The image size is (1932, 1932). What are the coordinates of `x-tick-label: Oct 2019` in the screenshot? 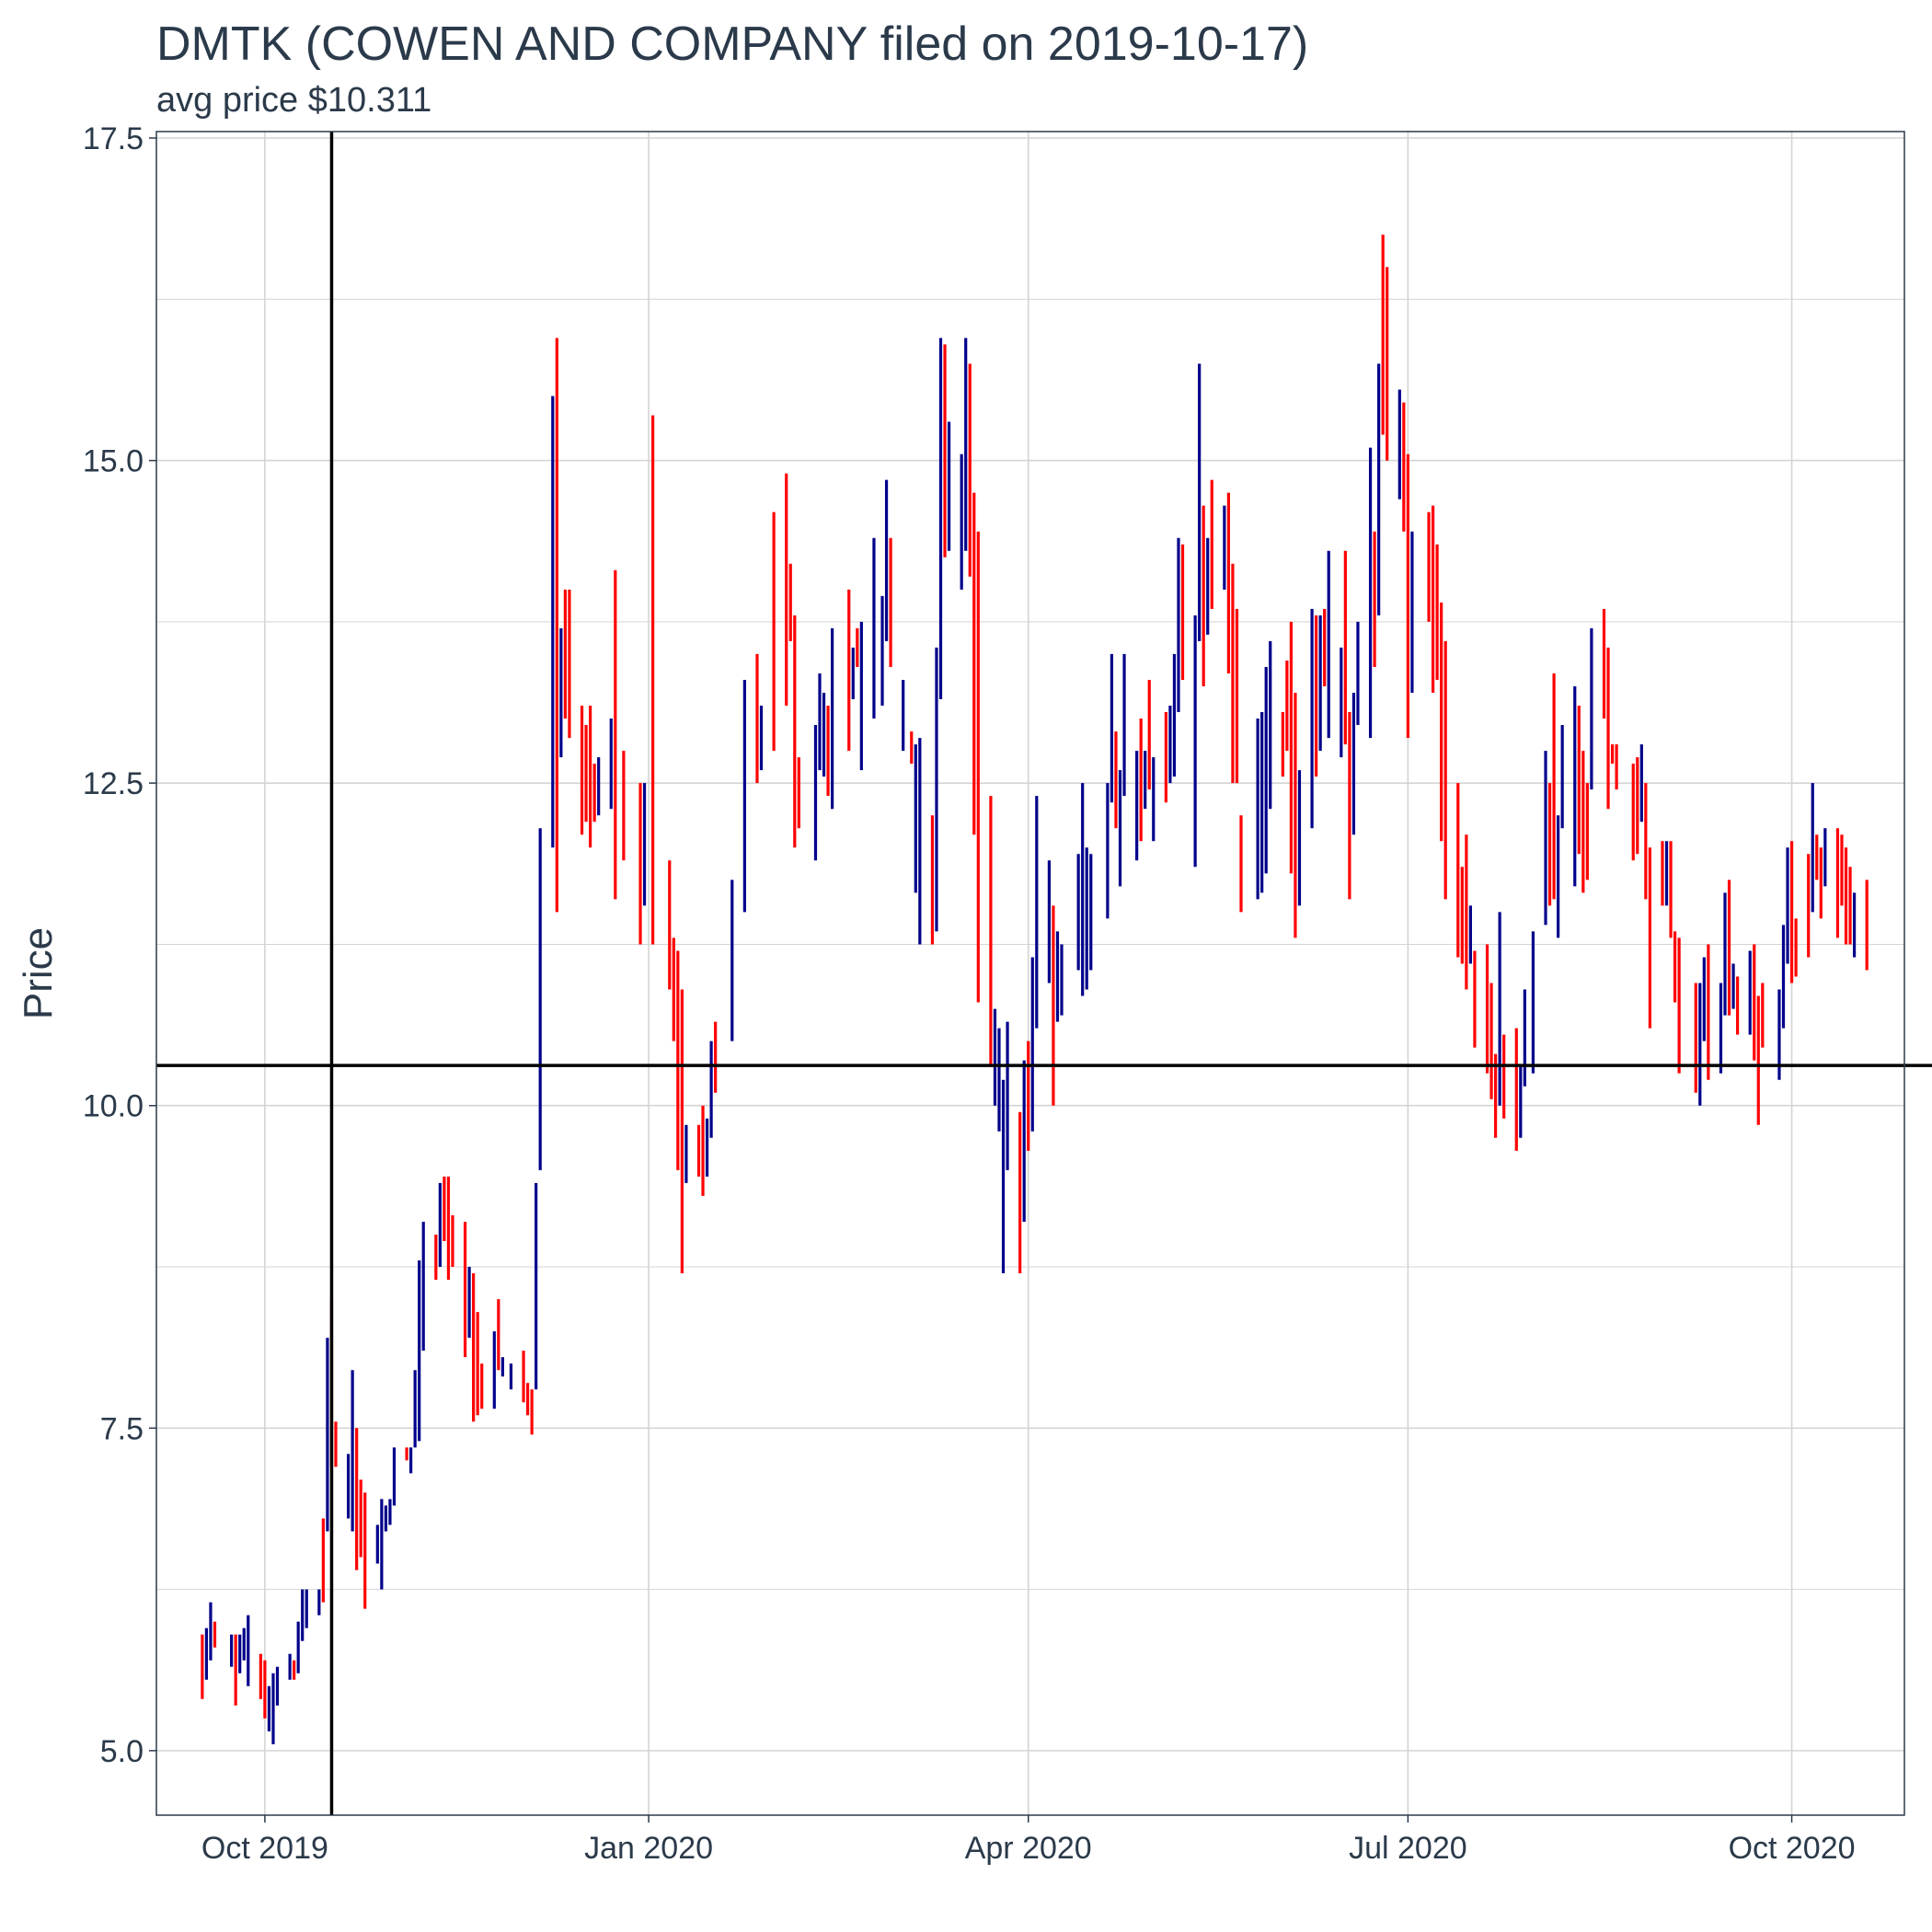 It's located at (264, 1848).